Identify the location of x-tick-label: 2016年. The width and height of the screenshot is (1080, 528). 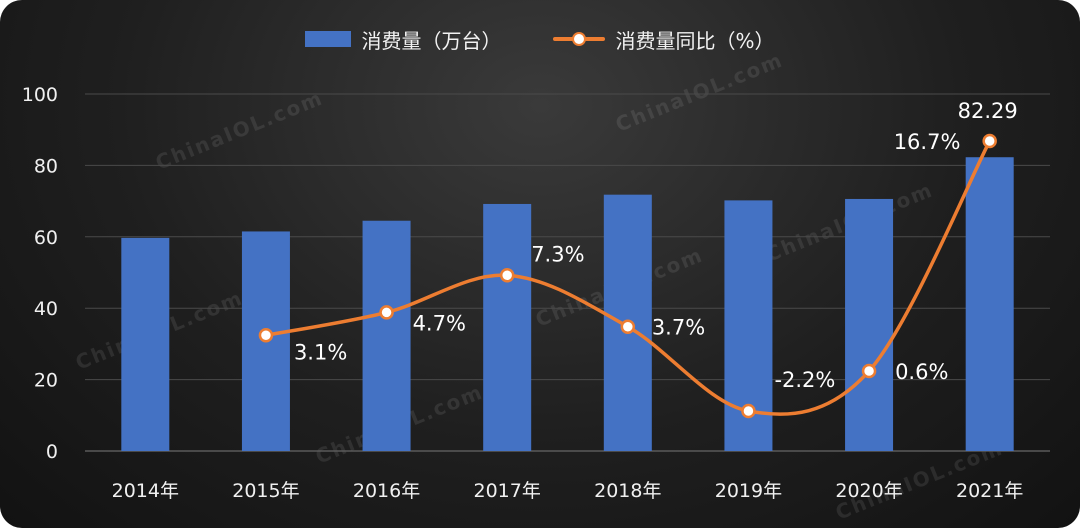
(386, 491).